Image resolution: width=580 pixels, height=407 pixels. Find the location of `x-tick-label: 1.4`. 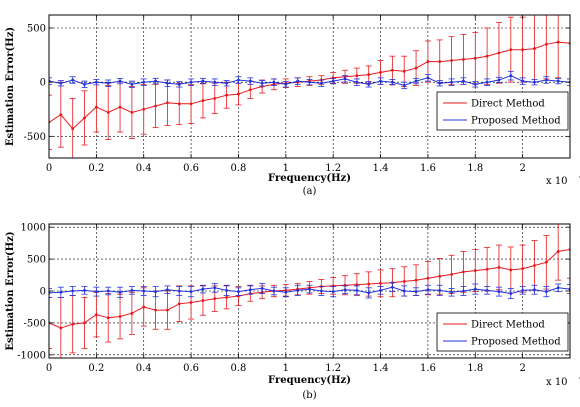

x-tick-label: 1.4 is located at coordinates (381, 168).